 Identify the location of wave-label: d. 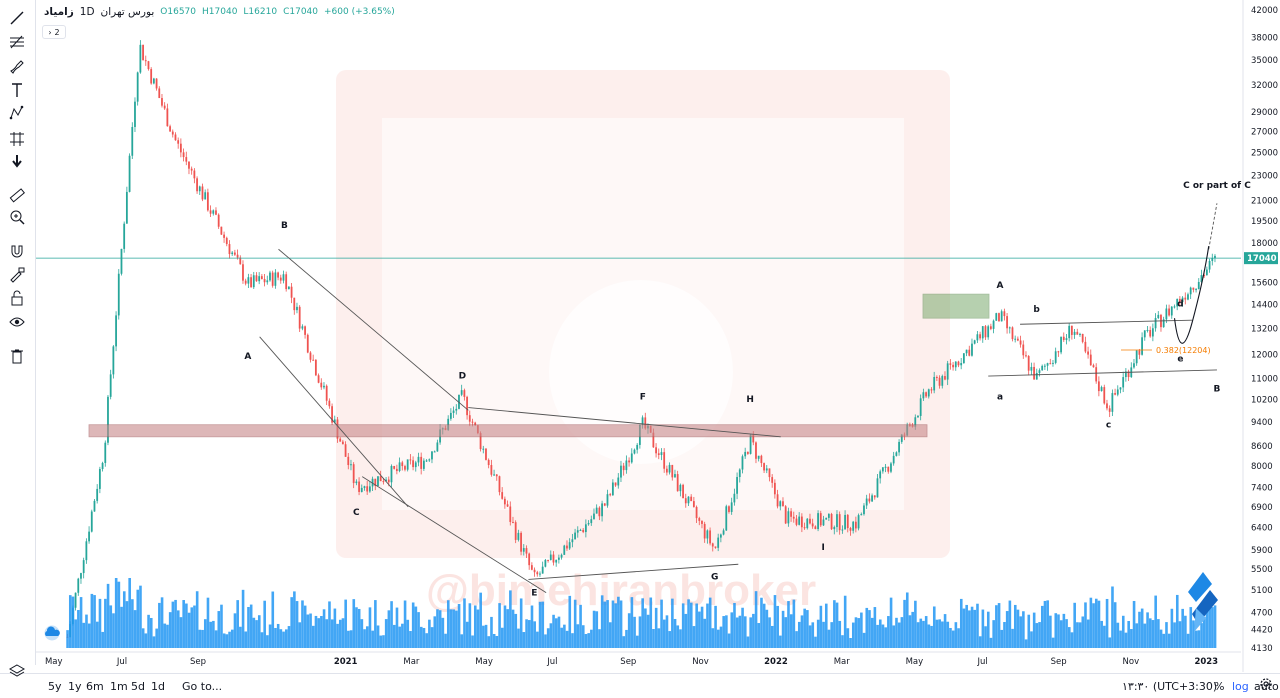
(1180, 304).